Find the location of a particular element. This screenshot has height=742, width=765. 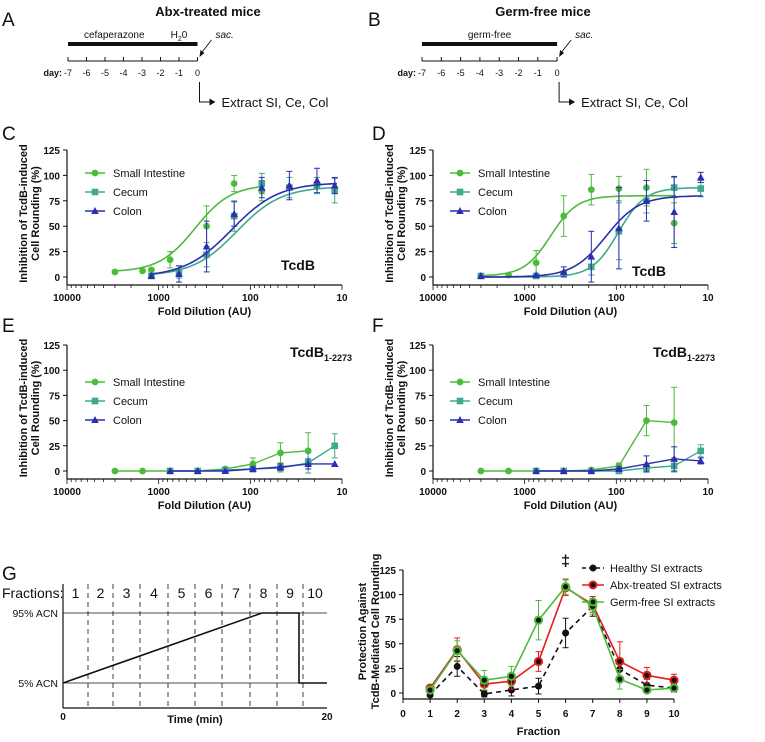

panel-f-legend-label: Colon is located at coordinates (492, 421).